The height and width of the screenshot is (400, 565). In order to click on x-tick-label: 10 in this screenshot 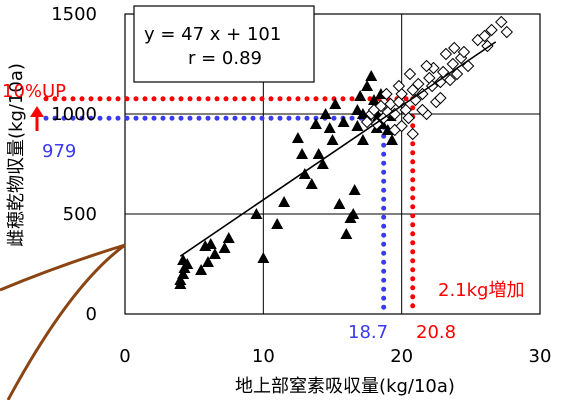, I will do `click(263, 356)`.